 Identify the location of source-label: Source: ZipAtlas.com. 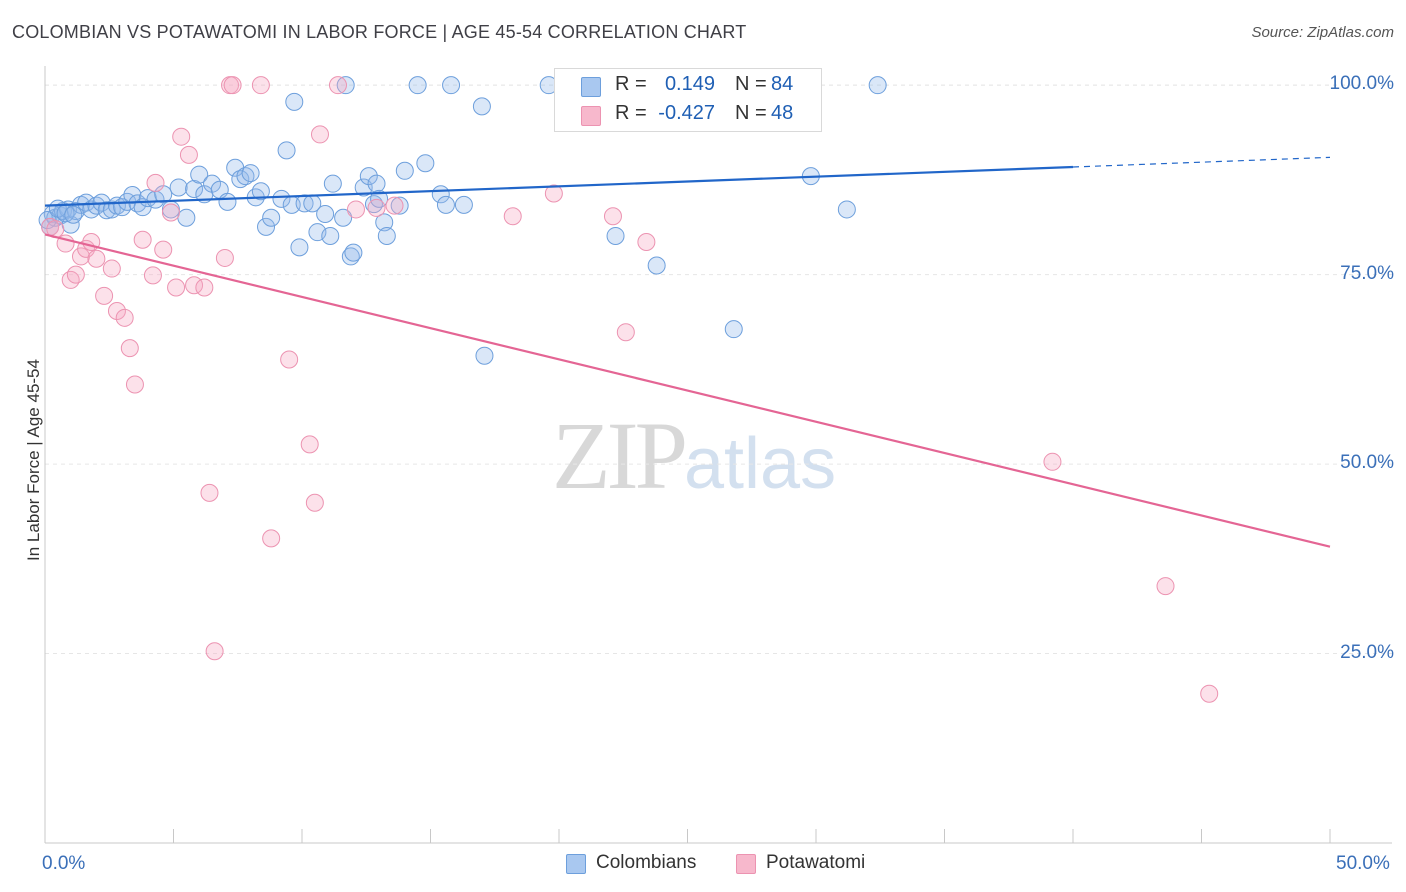
(1322, 32).